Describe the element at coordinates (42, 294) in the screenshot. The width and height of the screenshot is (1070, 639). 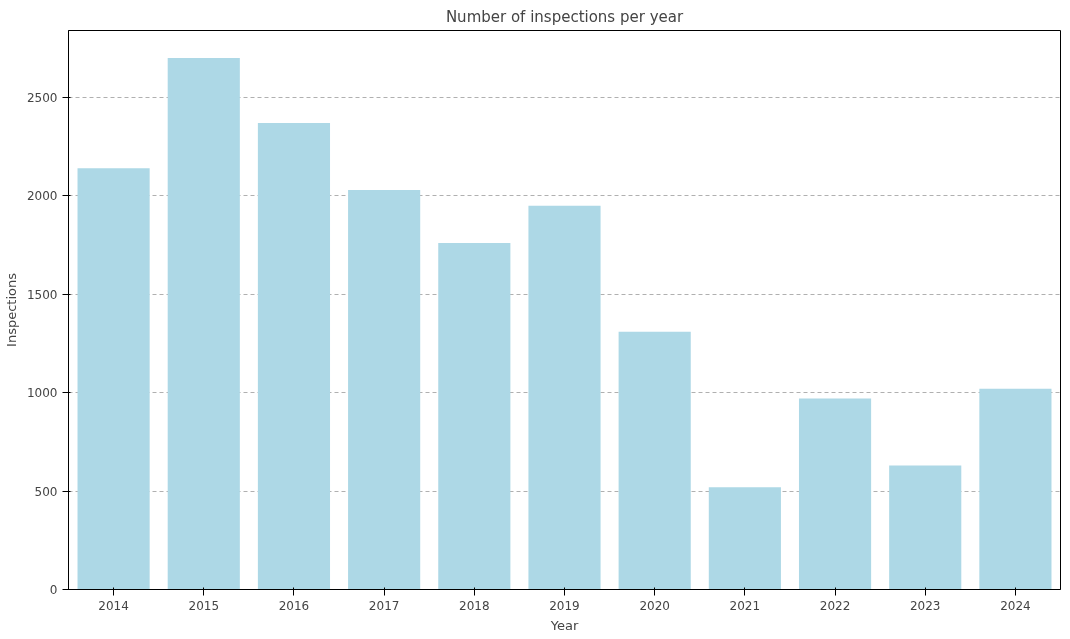
I see `y-tick-label: 1500` at that location.